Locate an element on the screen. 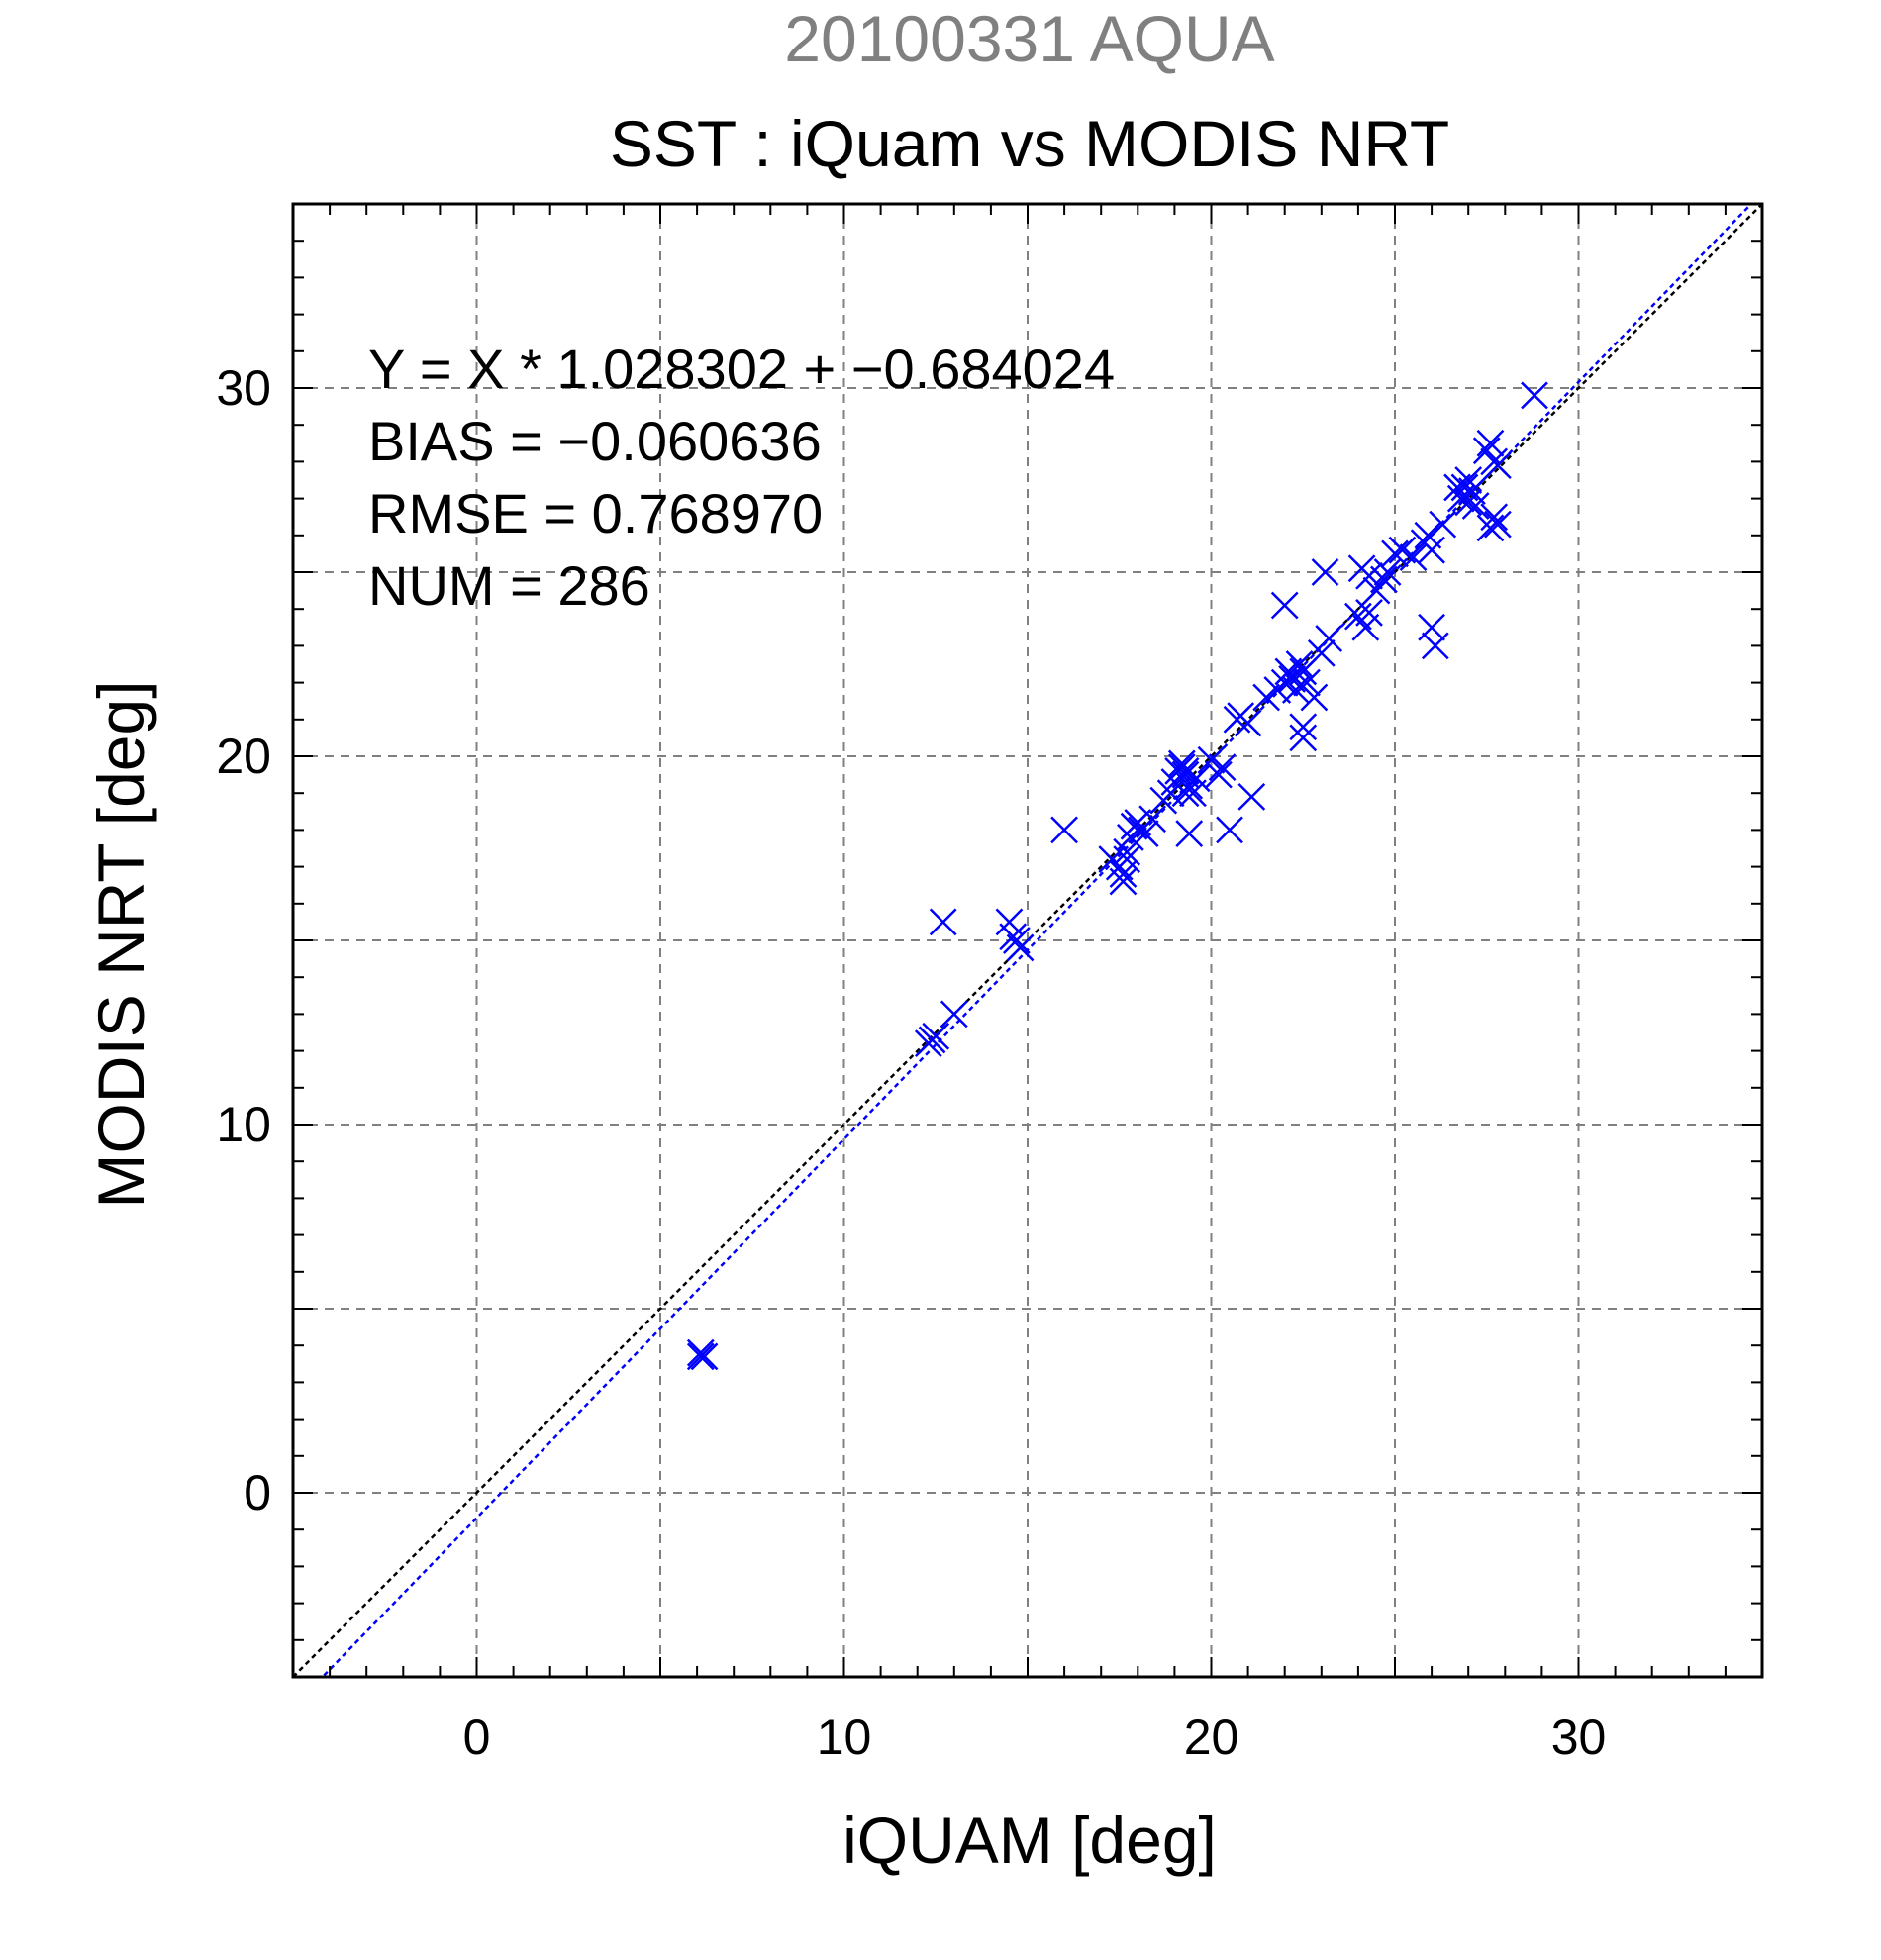 The height and width of the screenshot is (1960, 1881). stats-line: BIAS = −0.060636 is located at coordinates (595, 441).